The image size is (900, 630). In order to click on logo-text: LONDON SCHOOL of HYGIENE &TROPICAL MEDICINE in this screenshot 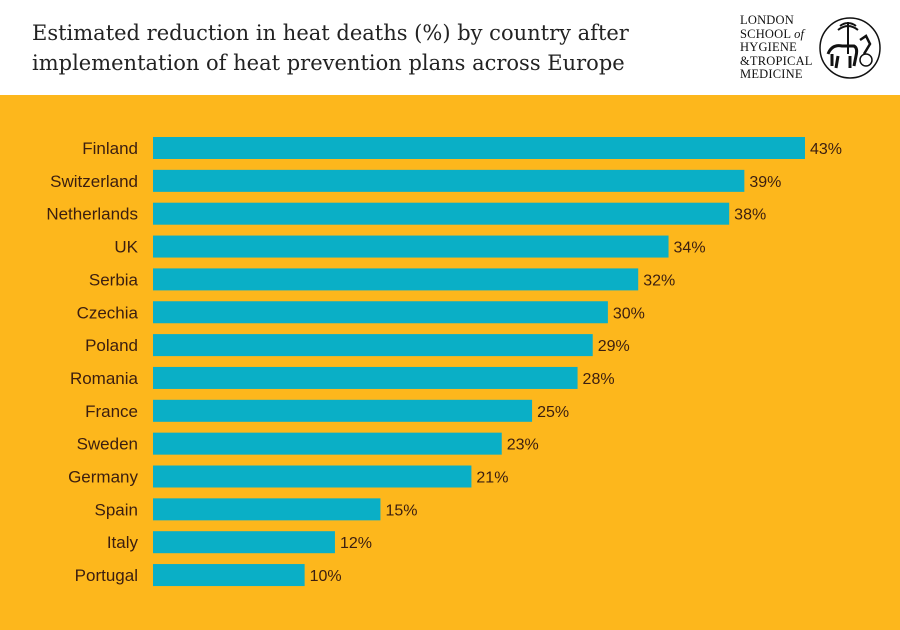, I will do `click(776, 47)`.